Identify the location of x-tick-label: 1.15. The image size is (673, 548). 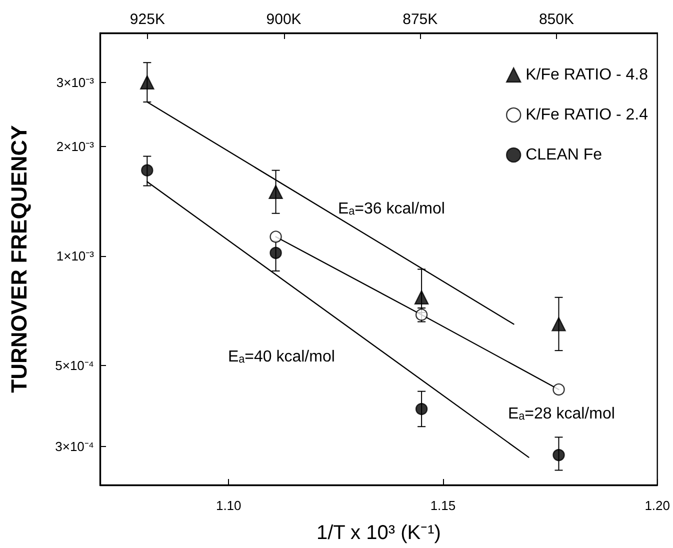
(443, 505).